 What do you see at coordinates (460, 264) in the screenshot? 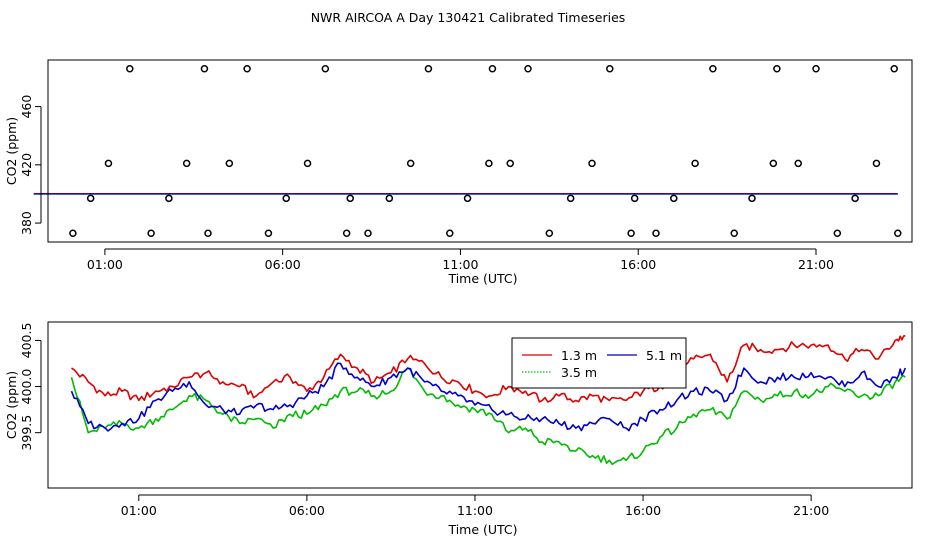
I see `top-x-tick-label: 11:00` at bounding box center [460, 264].